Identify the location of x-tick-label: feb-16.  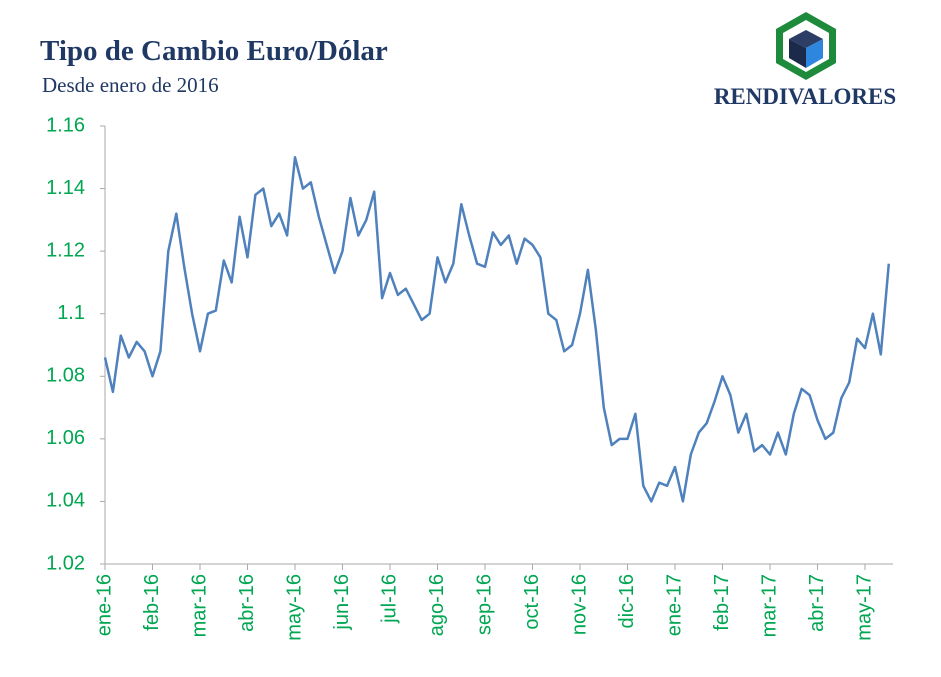
(152, 602).